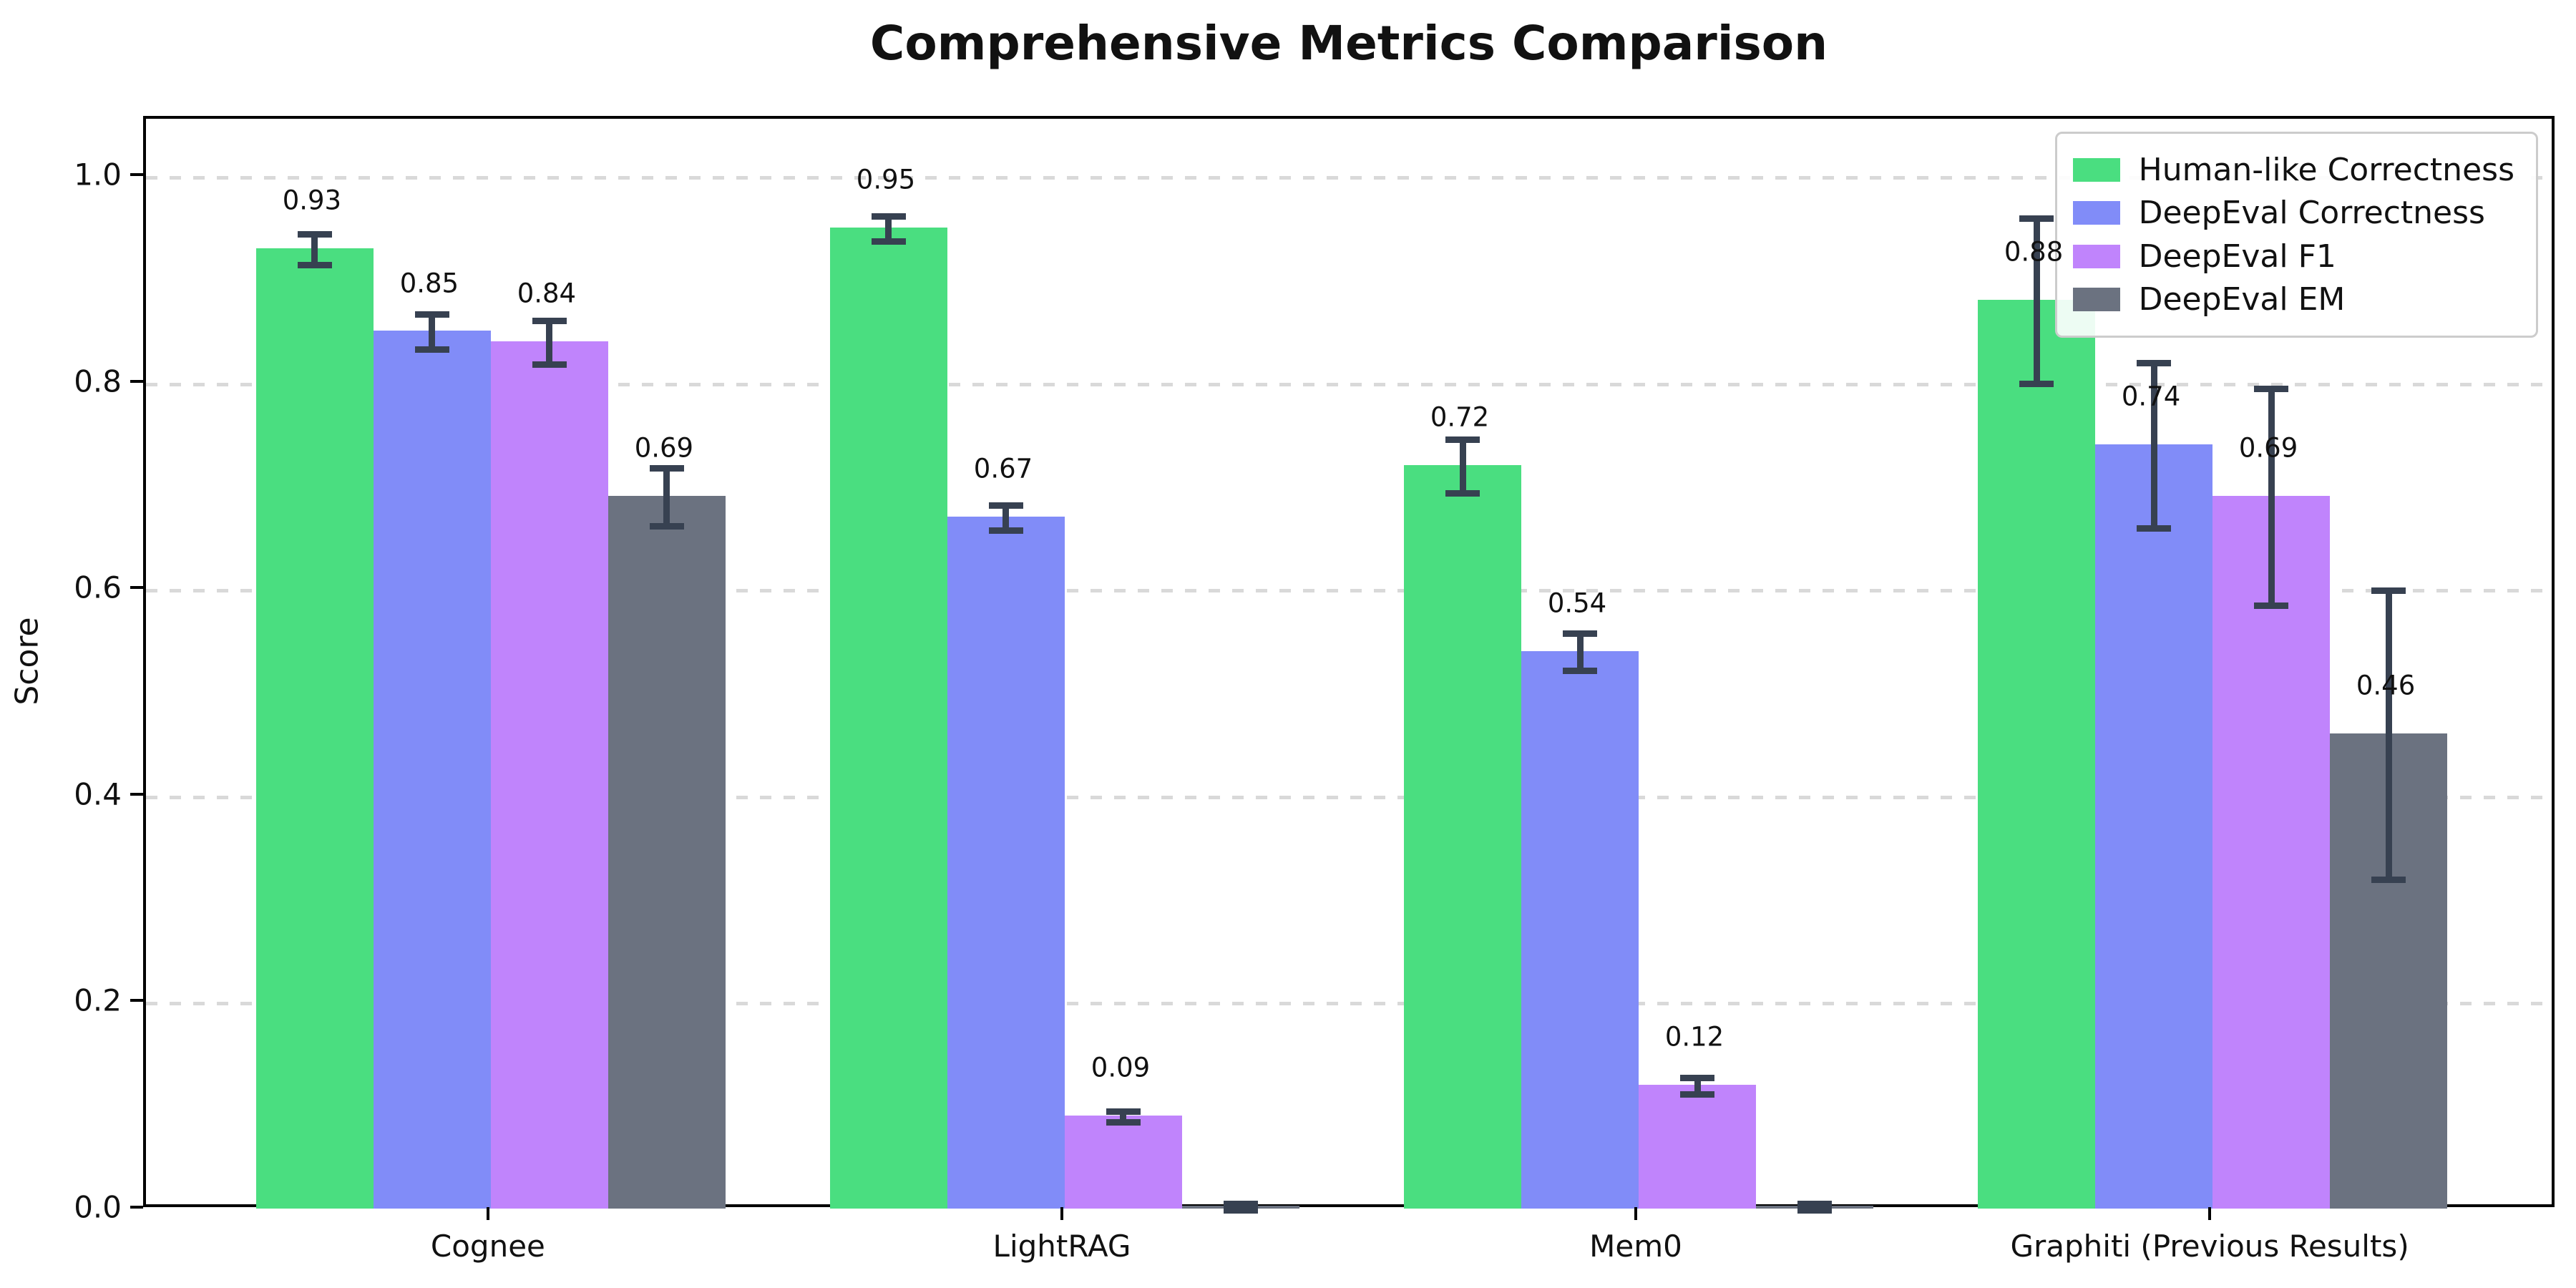 Image resolution: width=2576 pixels, height=1288 pixels. Describe the element at coordinates (98, 381) in the screenshot. I see `y-tick-label: 0.8` at that location.